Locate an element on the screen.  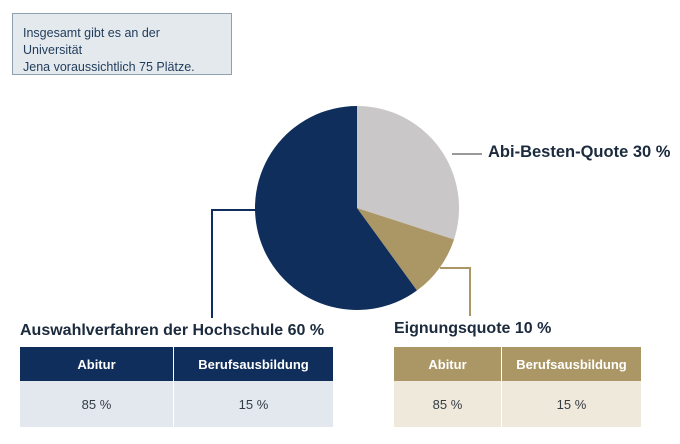
table-eignungsquote: Abitur Berufsausbildung 85 % 15 % is located at coordinates (517, 387).